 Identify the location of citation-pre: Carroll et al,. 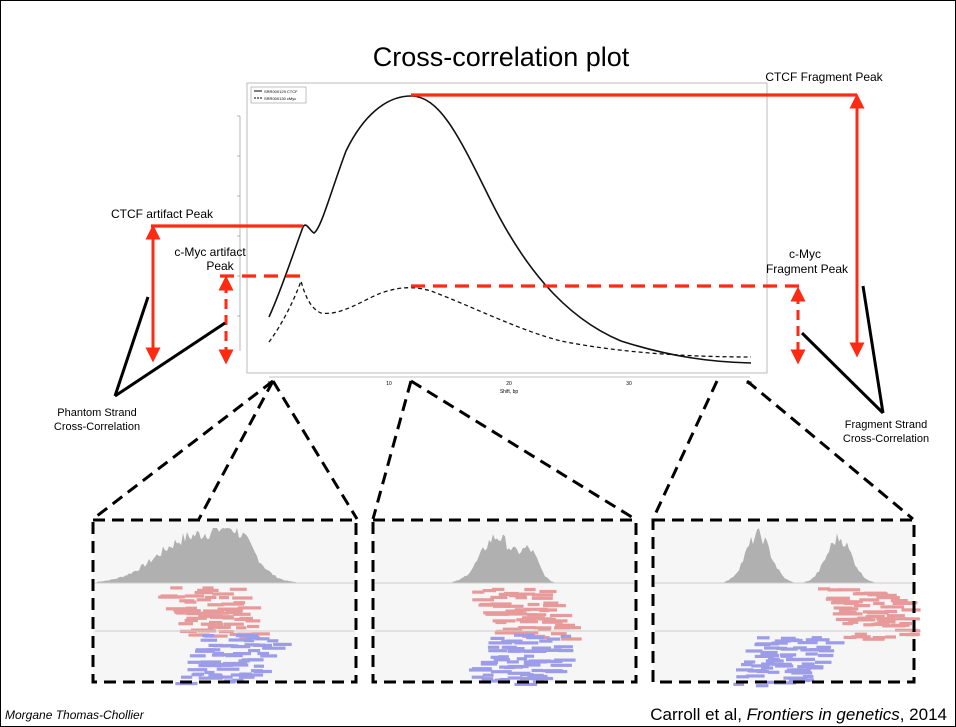
(698, 714).